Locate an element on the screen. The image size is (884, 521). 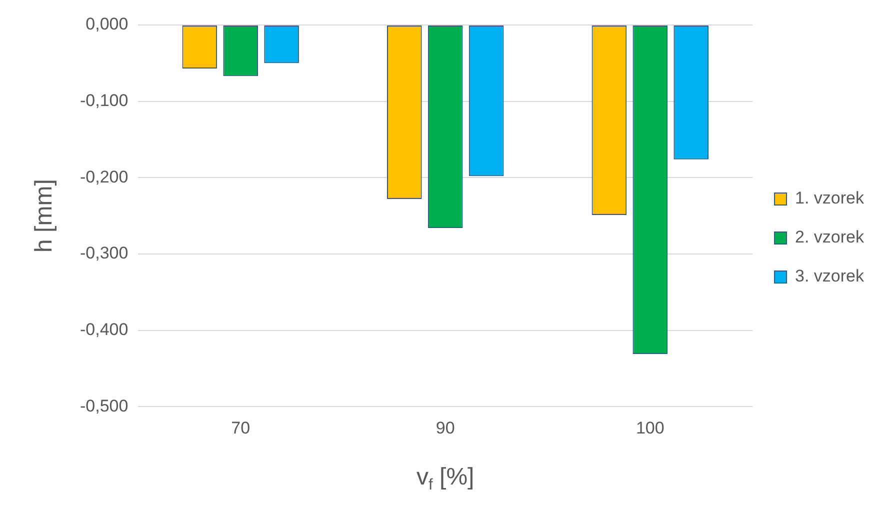
legend-label: 3. vzorek is located at coordinates (829, 276).